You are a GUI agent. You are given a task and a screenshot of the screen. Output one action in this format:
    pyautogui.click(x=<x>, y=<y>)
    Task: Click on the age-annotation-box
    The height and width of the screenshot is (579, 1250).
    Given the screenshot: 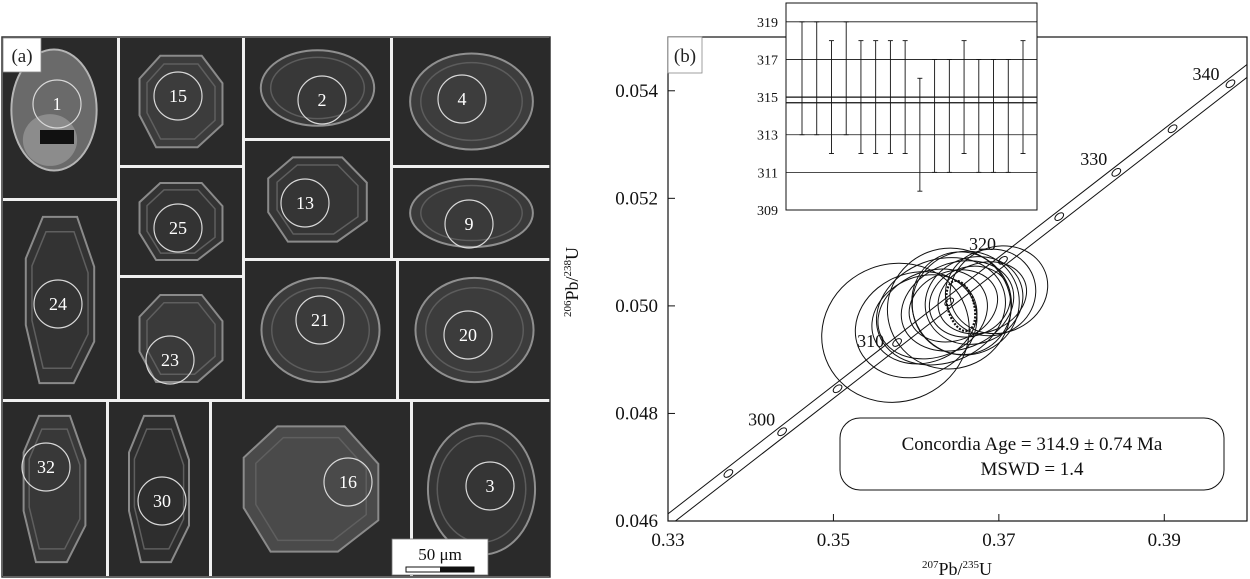 What is the action you would take?
    pyautogui.click(x=1032, y=454)
    